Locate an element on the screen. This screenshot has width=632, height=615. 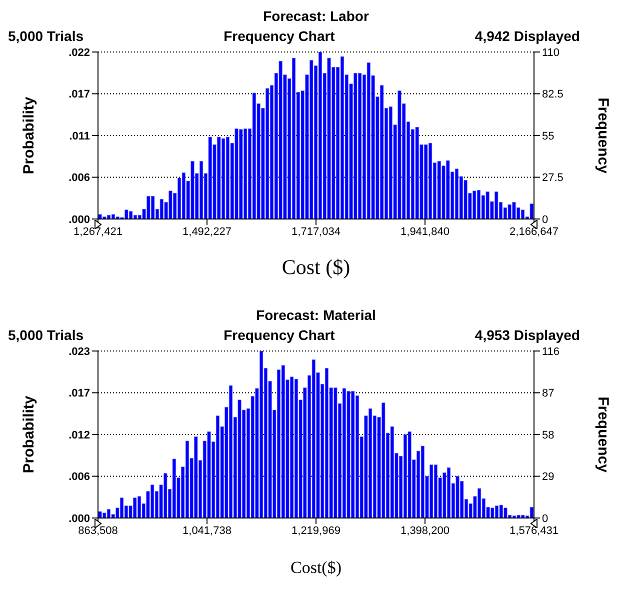
y2-tick-label: 55 is located at coordinates (548, 136).